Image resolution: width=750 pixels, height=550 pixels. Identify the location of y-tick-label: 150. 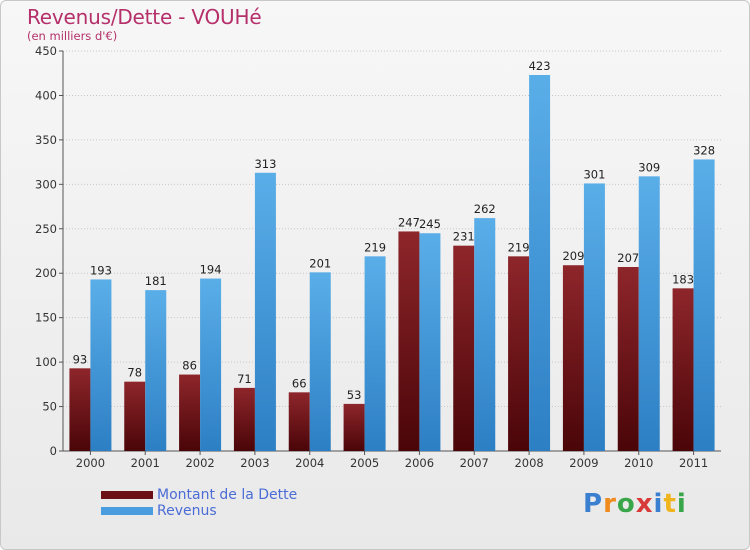
(46, 318).